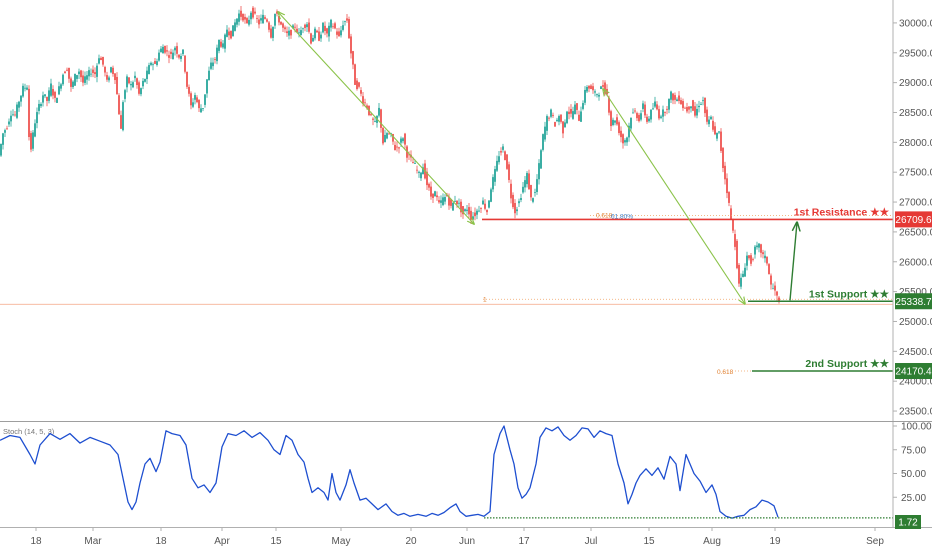 The width and height of the screenshot is (932, 555). Describe the element at coordinates (916, 427) in the screenshot. I see `stoch-tick-label: 100.00` at that location.